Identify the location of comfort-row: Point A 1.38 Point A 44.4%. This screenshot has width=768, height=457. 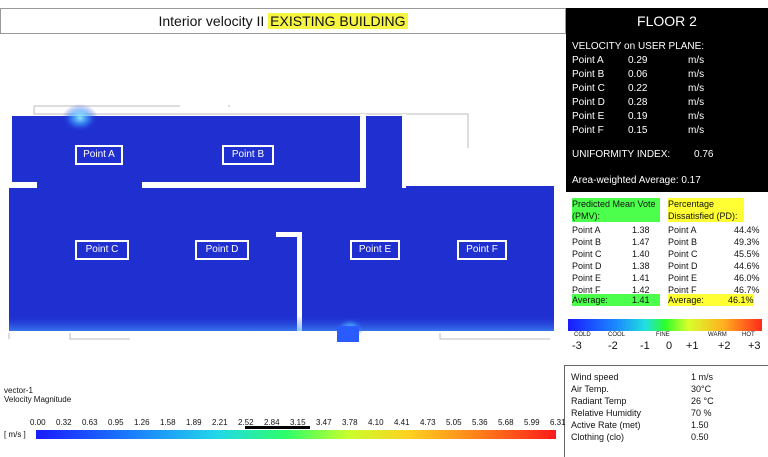
(669, 230).